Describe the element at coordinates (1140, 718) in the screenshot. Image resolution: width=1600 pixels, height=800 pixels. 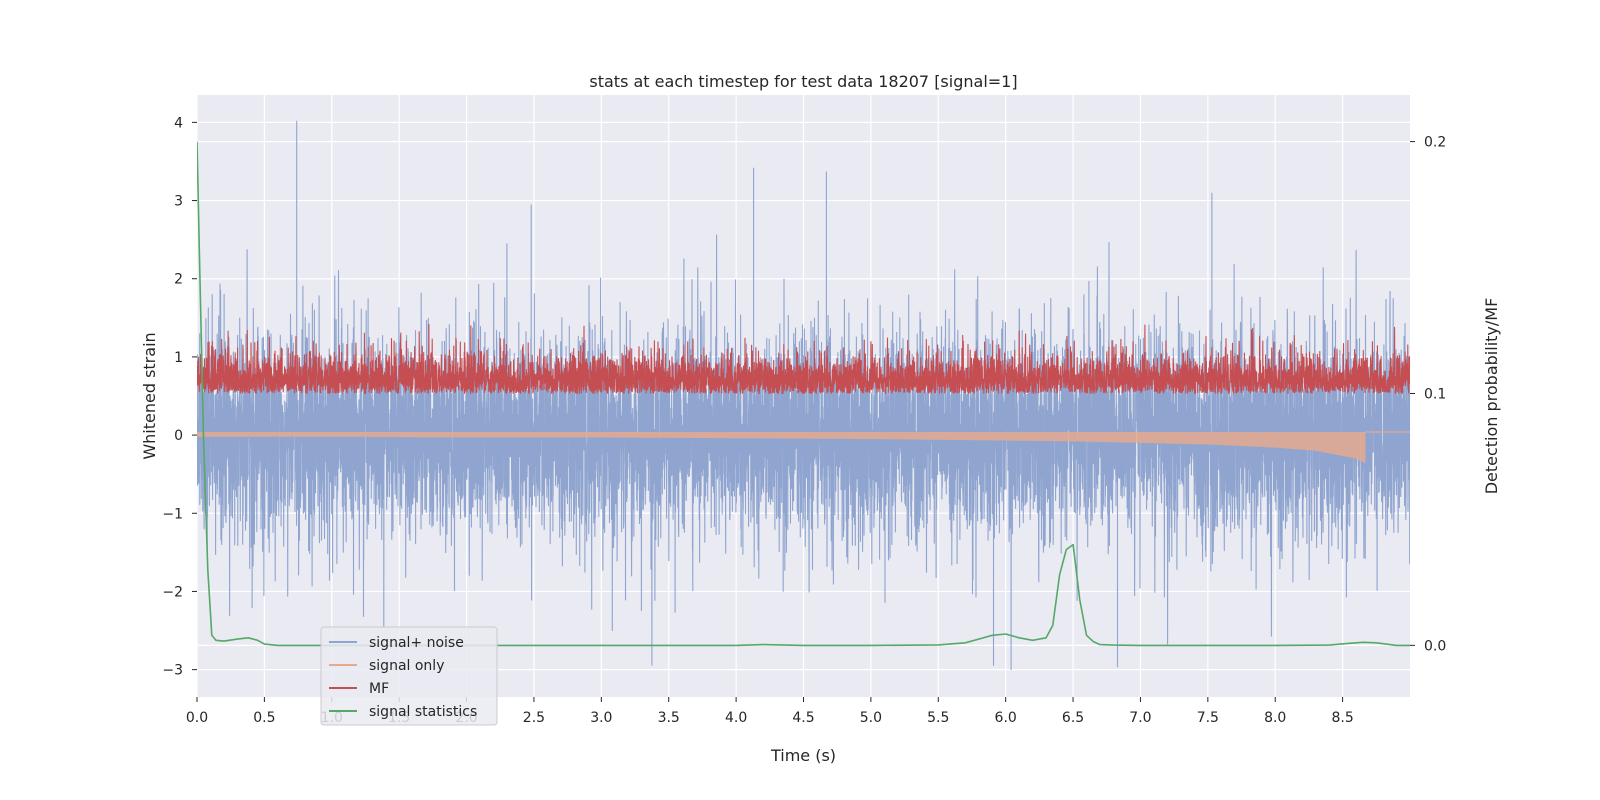
I see `x-tick-label: 7.0` at that location.